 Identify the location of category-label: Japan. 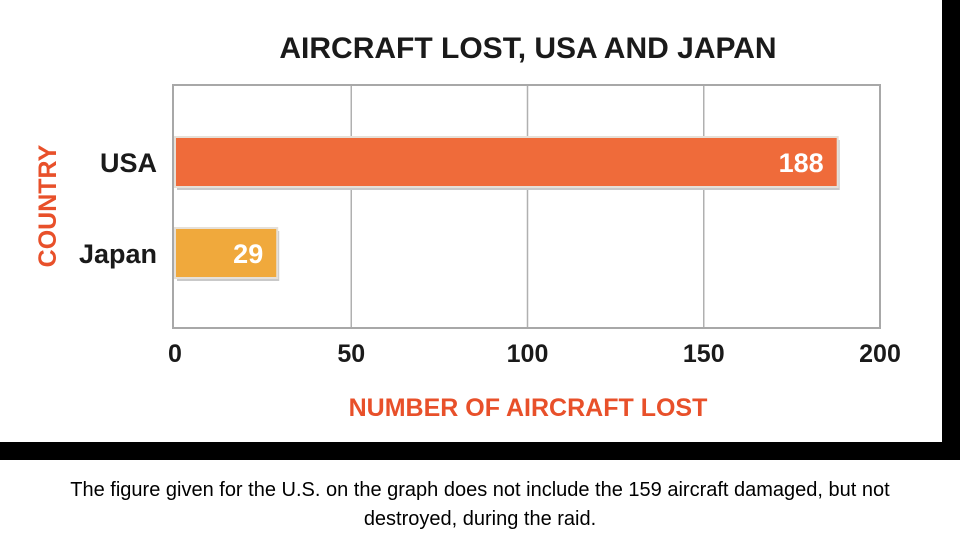
(118, 254).